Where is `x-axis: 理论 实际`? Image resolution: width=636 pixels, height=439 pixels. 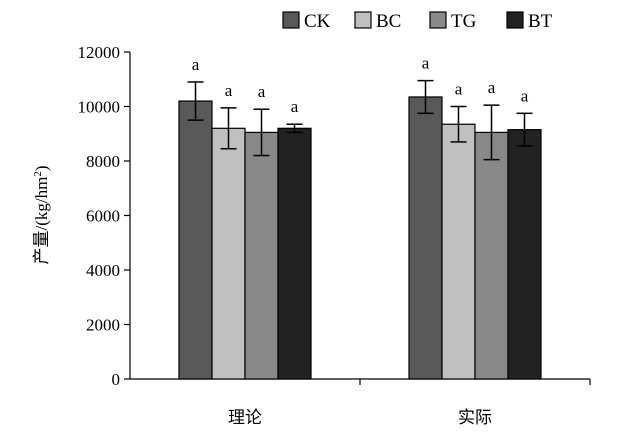
x-axis: 理论 实际 is located at coordinates (360, 403).